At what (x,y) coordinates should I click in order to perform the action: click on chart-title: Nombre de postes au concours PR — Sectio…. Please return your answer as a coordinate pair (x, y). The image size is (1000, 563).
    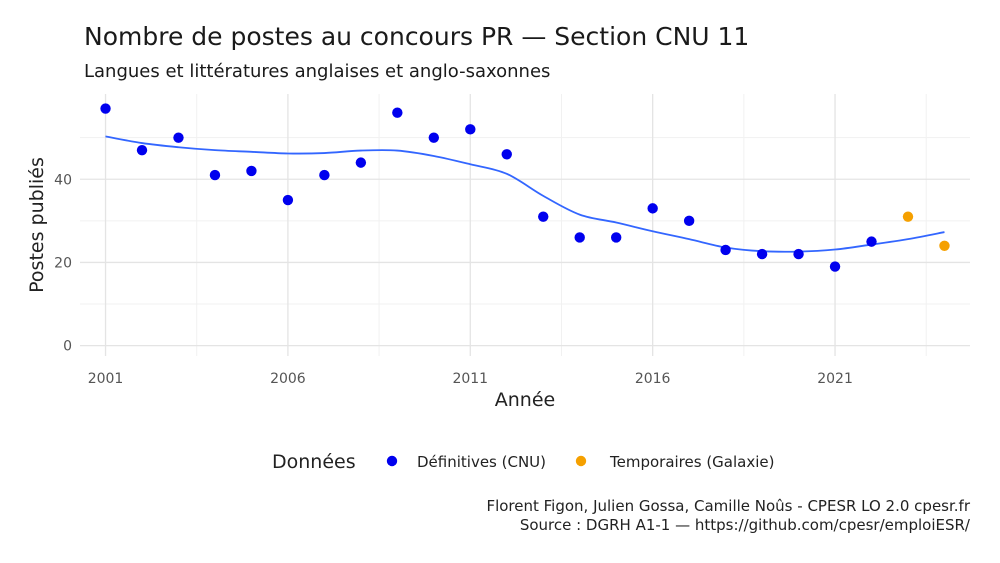
    Looking at the image, I should click on (417, 36).